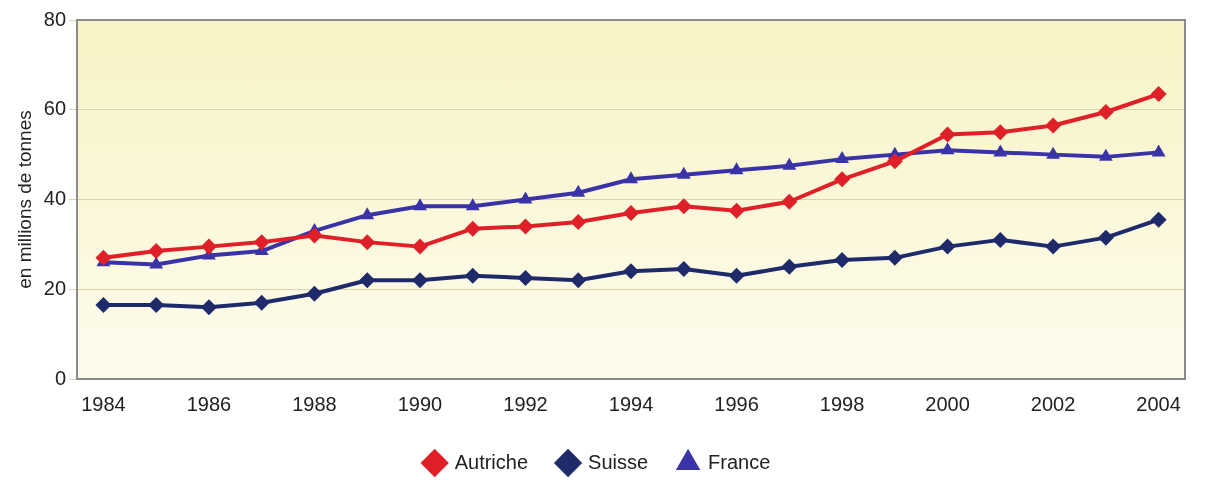 This screenshot has width=1205, height=493. I want to click on x-tick-label: 1986, so click(209, 403).